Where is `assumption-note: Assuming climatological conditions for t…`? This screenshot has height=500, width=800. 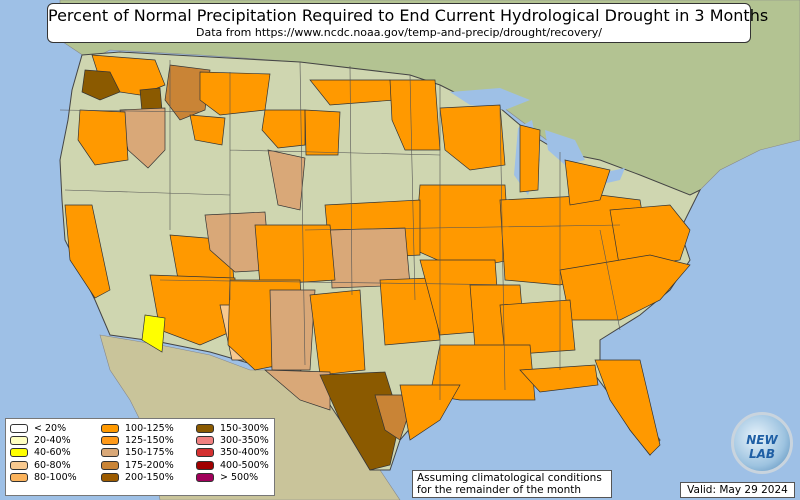
assumption-note: Assuming climatological conditions for t… is located at coordinates (512, 484).